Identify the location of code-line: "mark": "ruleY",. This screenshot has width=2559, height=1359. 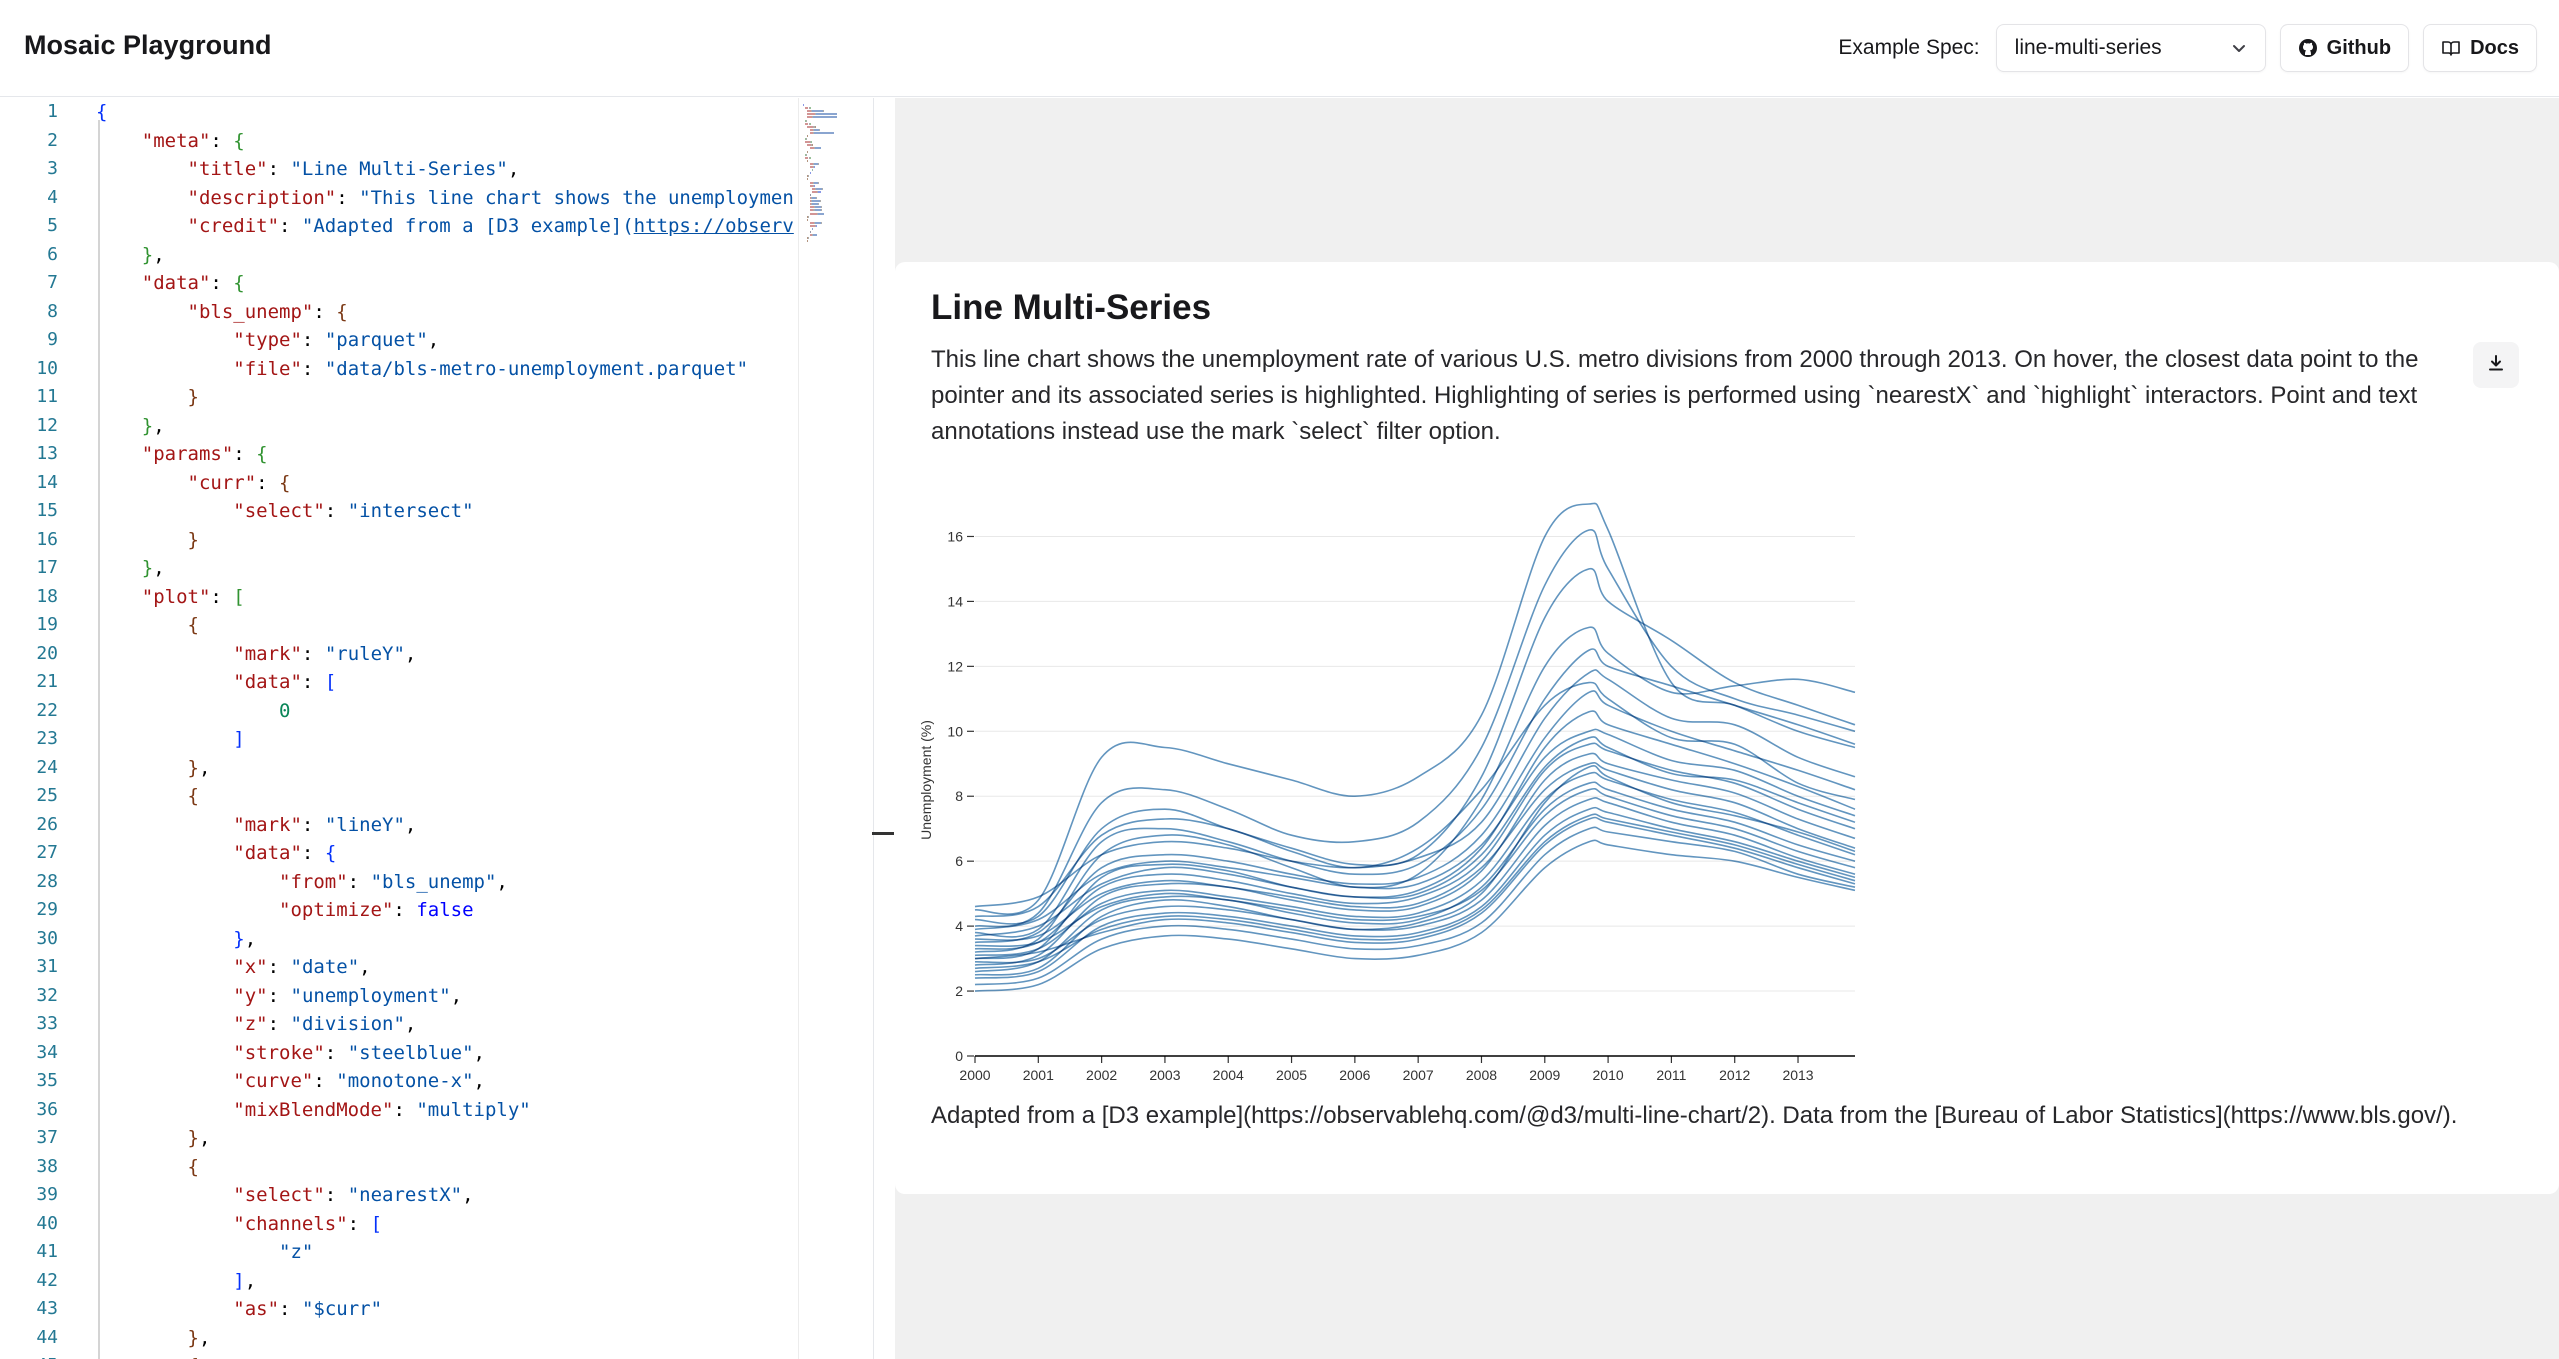
(448, 654).